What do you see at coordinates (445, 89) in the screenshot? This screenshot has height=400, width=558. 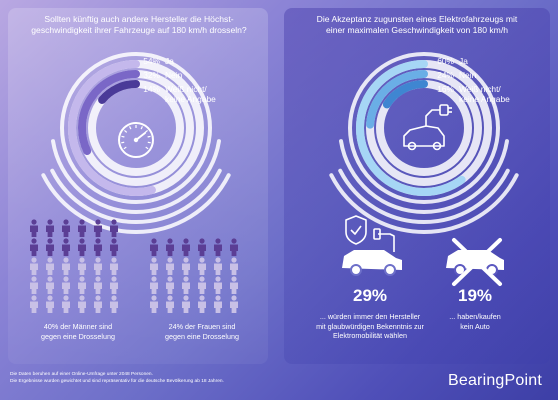 I see `legend-value: 16%` at bounding box center [445, 89].